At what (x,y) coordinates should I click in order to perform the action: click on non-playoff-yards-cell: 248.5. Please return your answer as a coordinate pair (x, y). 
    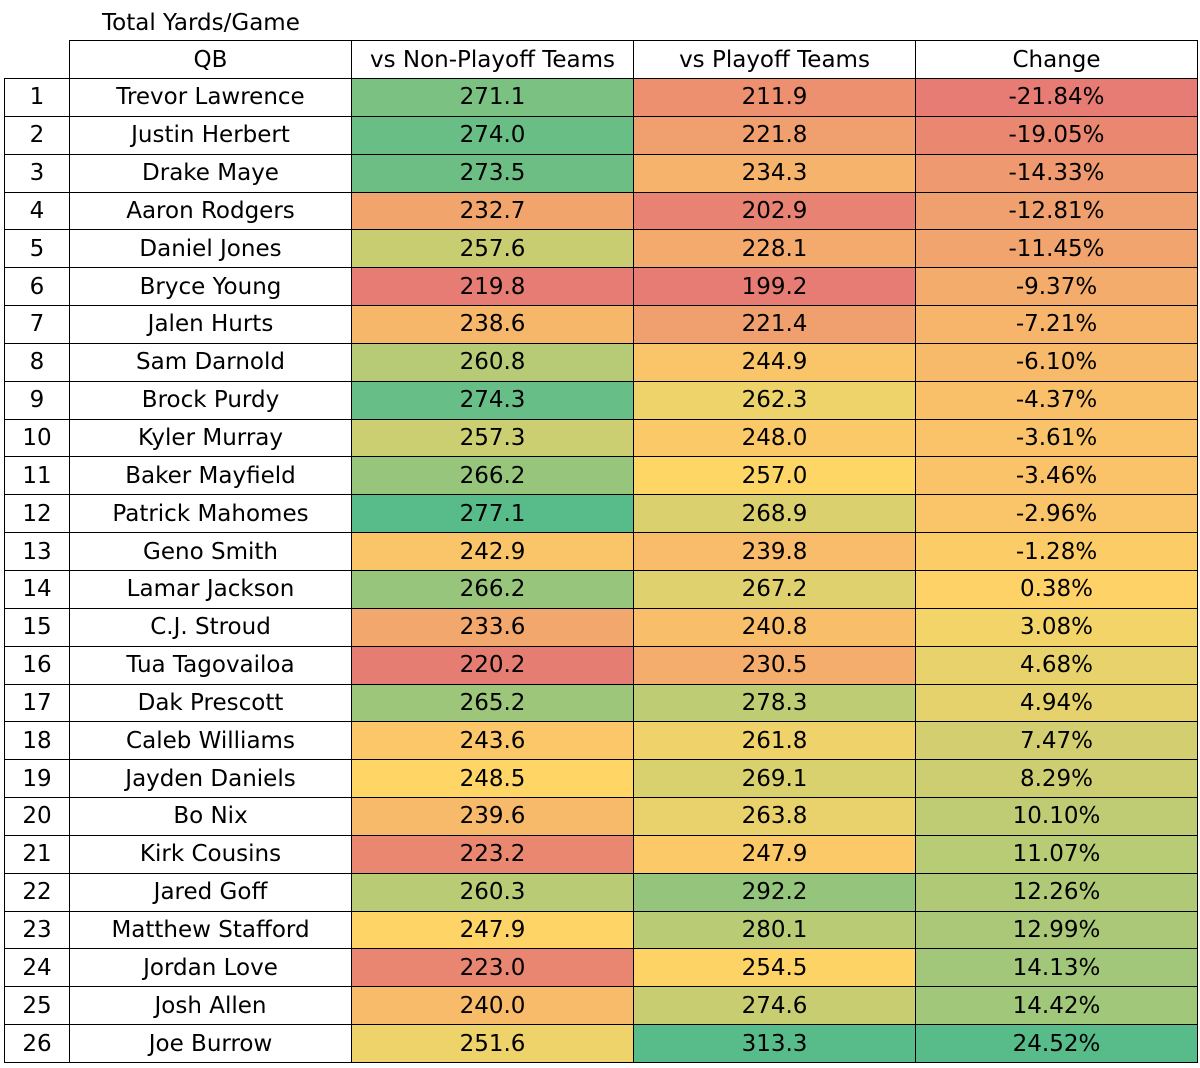
    Looking at the image, I should click on (492, 779).